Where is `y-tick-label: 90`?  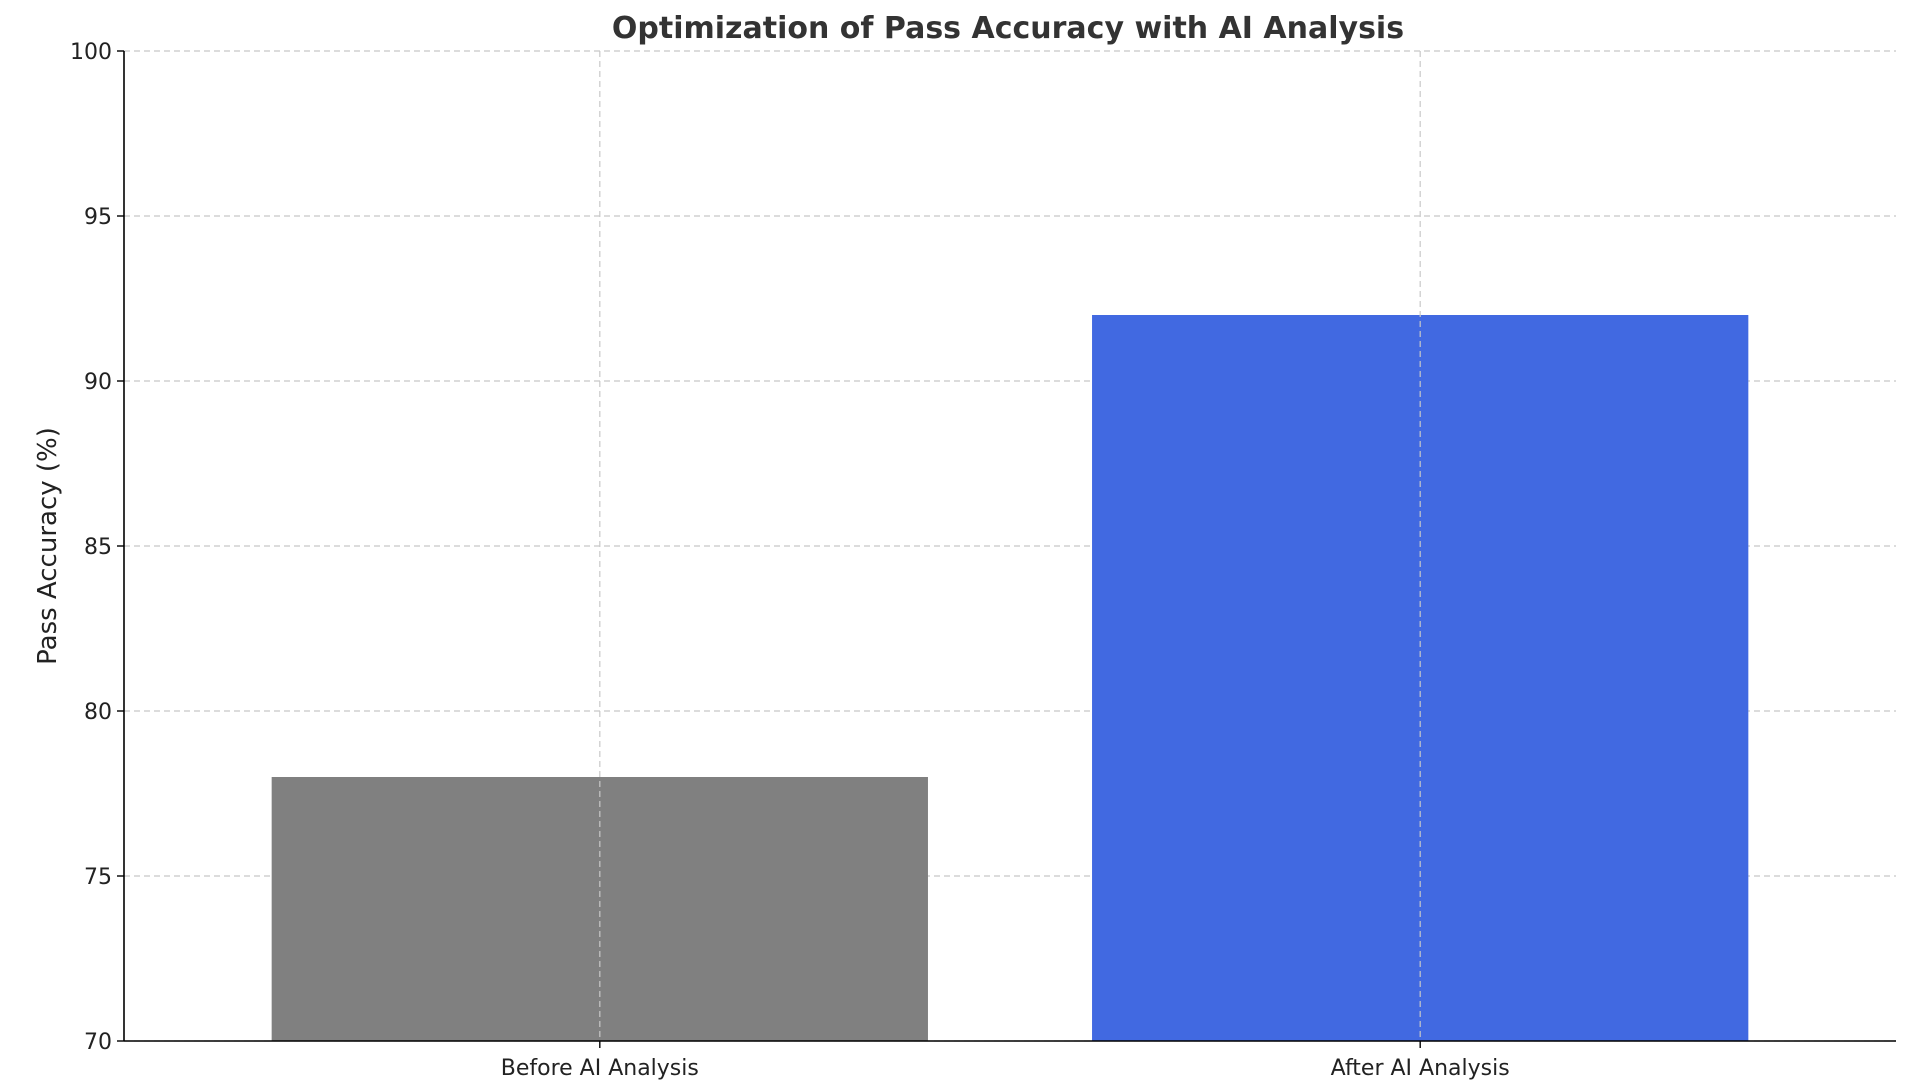 y-tick-label: 90 is located at coordinates (98, 382).